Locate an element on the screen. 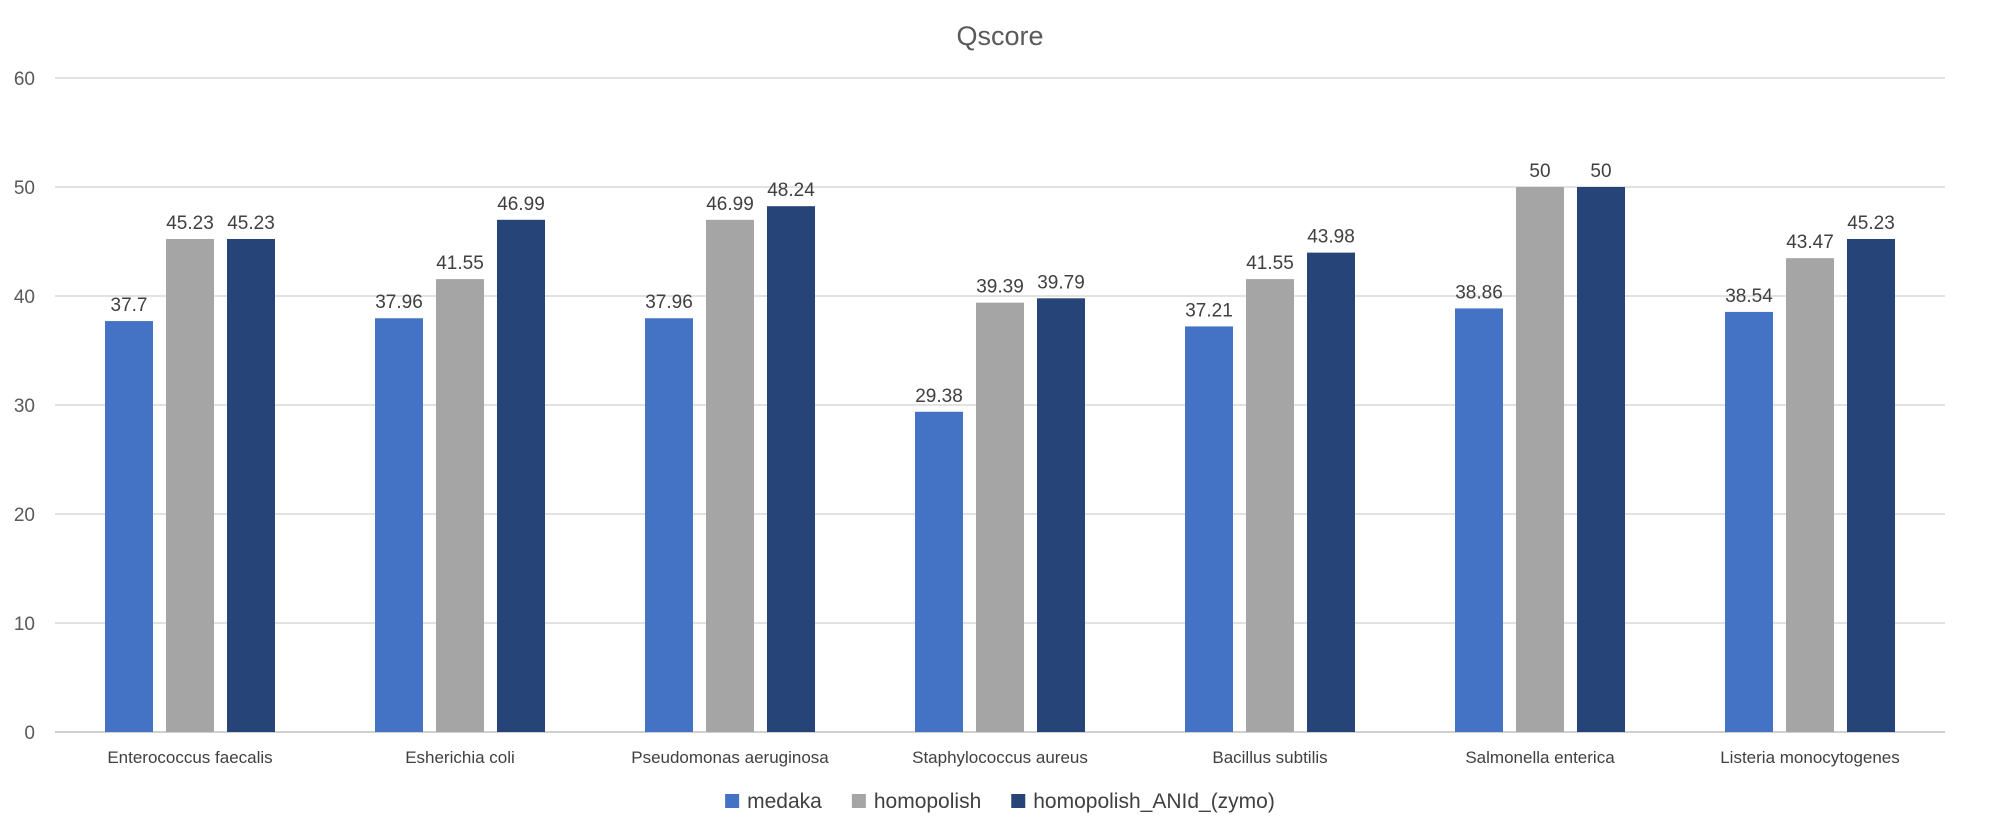 This screenshot has width=1999, height=833. x-tick-label: Bacillus subtilis is located at coordinates (1269, 757).